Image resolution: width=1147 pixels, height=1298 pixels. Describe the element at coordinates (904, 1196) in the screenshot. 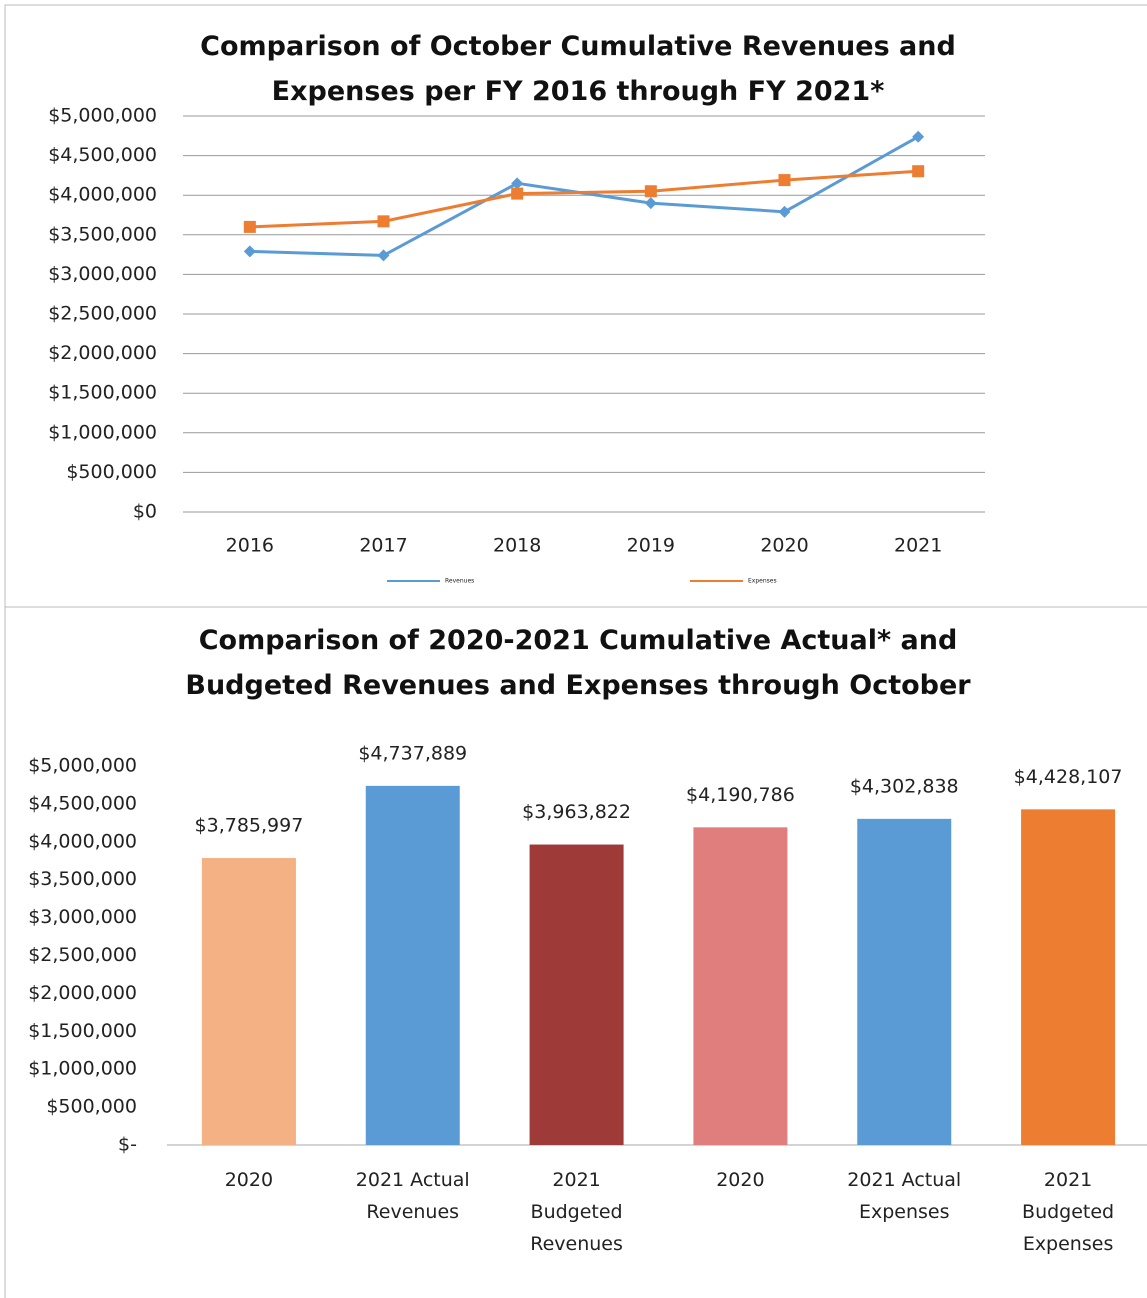

I see `x-tick-label: 2021 Actual Expenses` at that location.